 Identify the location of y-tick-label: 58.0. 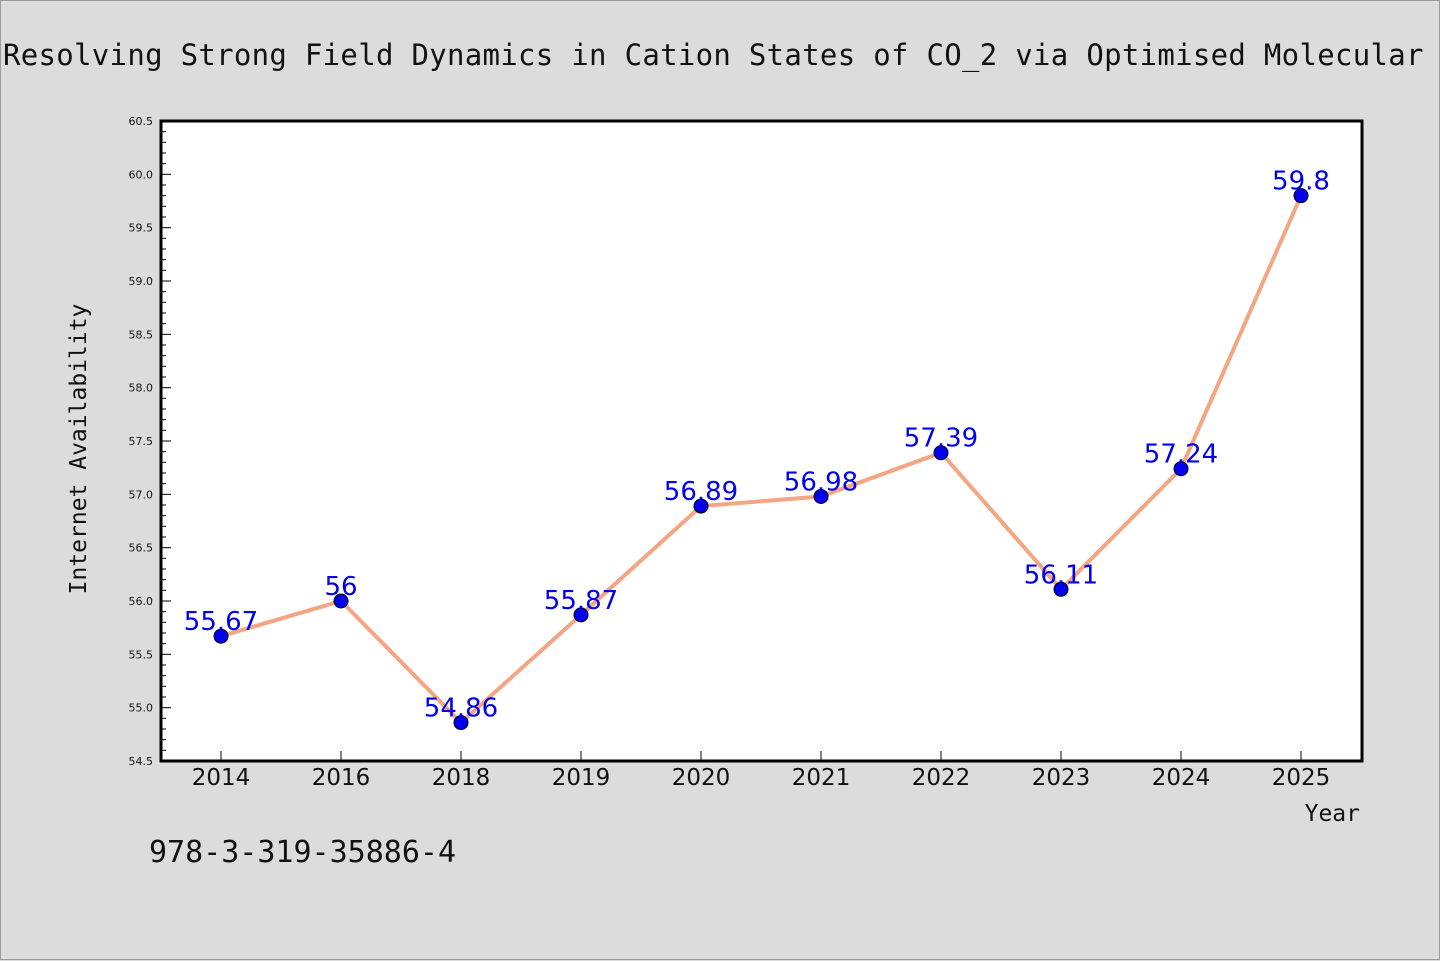
(141, 388).